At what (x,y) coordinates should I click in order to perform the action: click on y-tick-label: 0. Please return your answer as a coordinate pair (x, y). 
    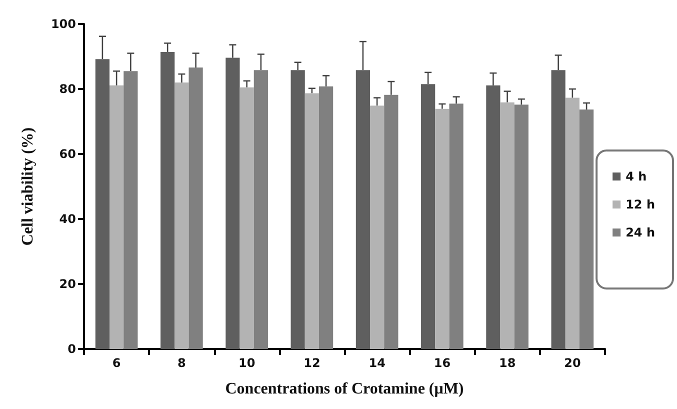
    Looking at the image, I should click on (72, 349).